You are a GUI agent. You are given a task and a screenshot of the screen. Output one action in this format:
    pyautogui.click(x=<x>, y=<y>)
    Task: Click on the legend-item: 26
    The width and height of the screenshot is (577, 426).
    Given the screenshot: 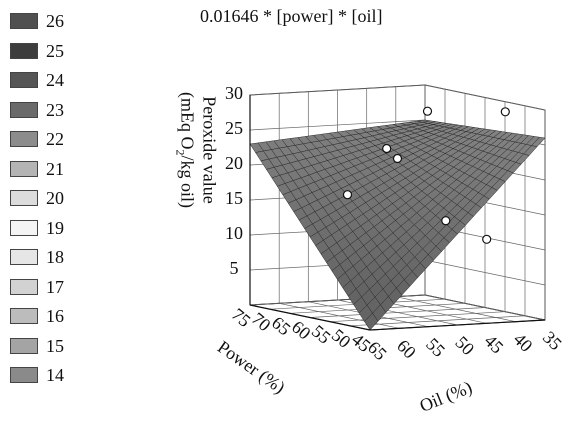 What is the action you would take?
    pyautogui.click(x=50, y=21)
    